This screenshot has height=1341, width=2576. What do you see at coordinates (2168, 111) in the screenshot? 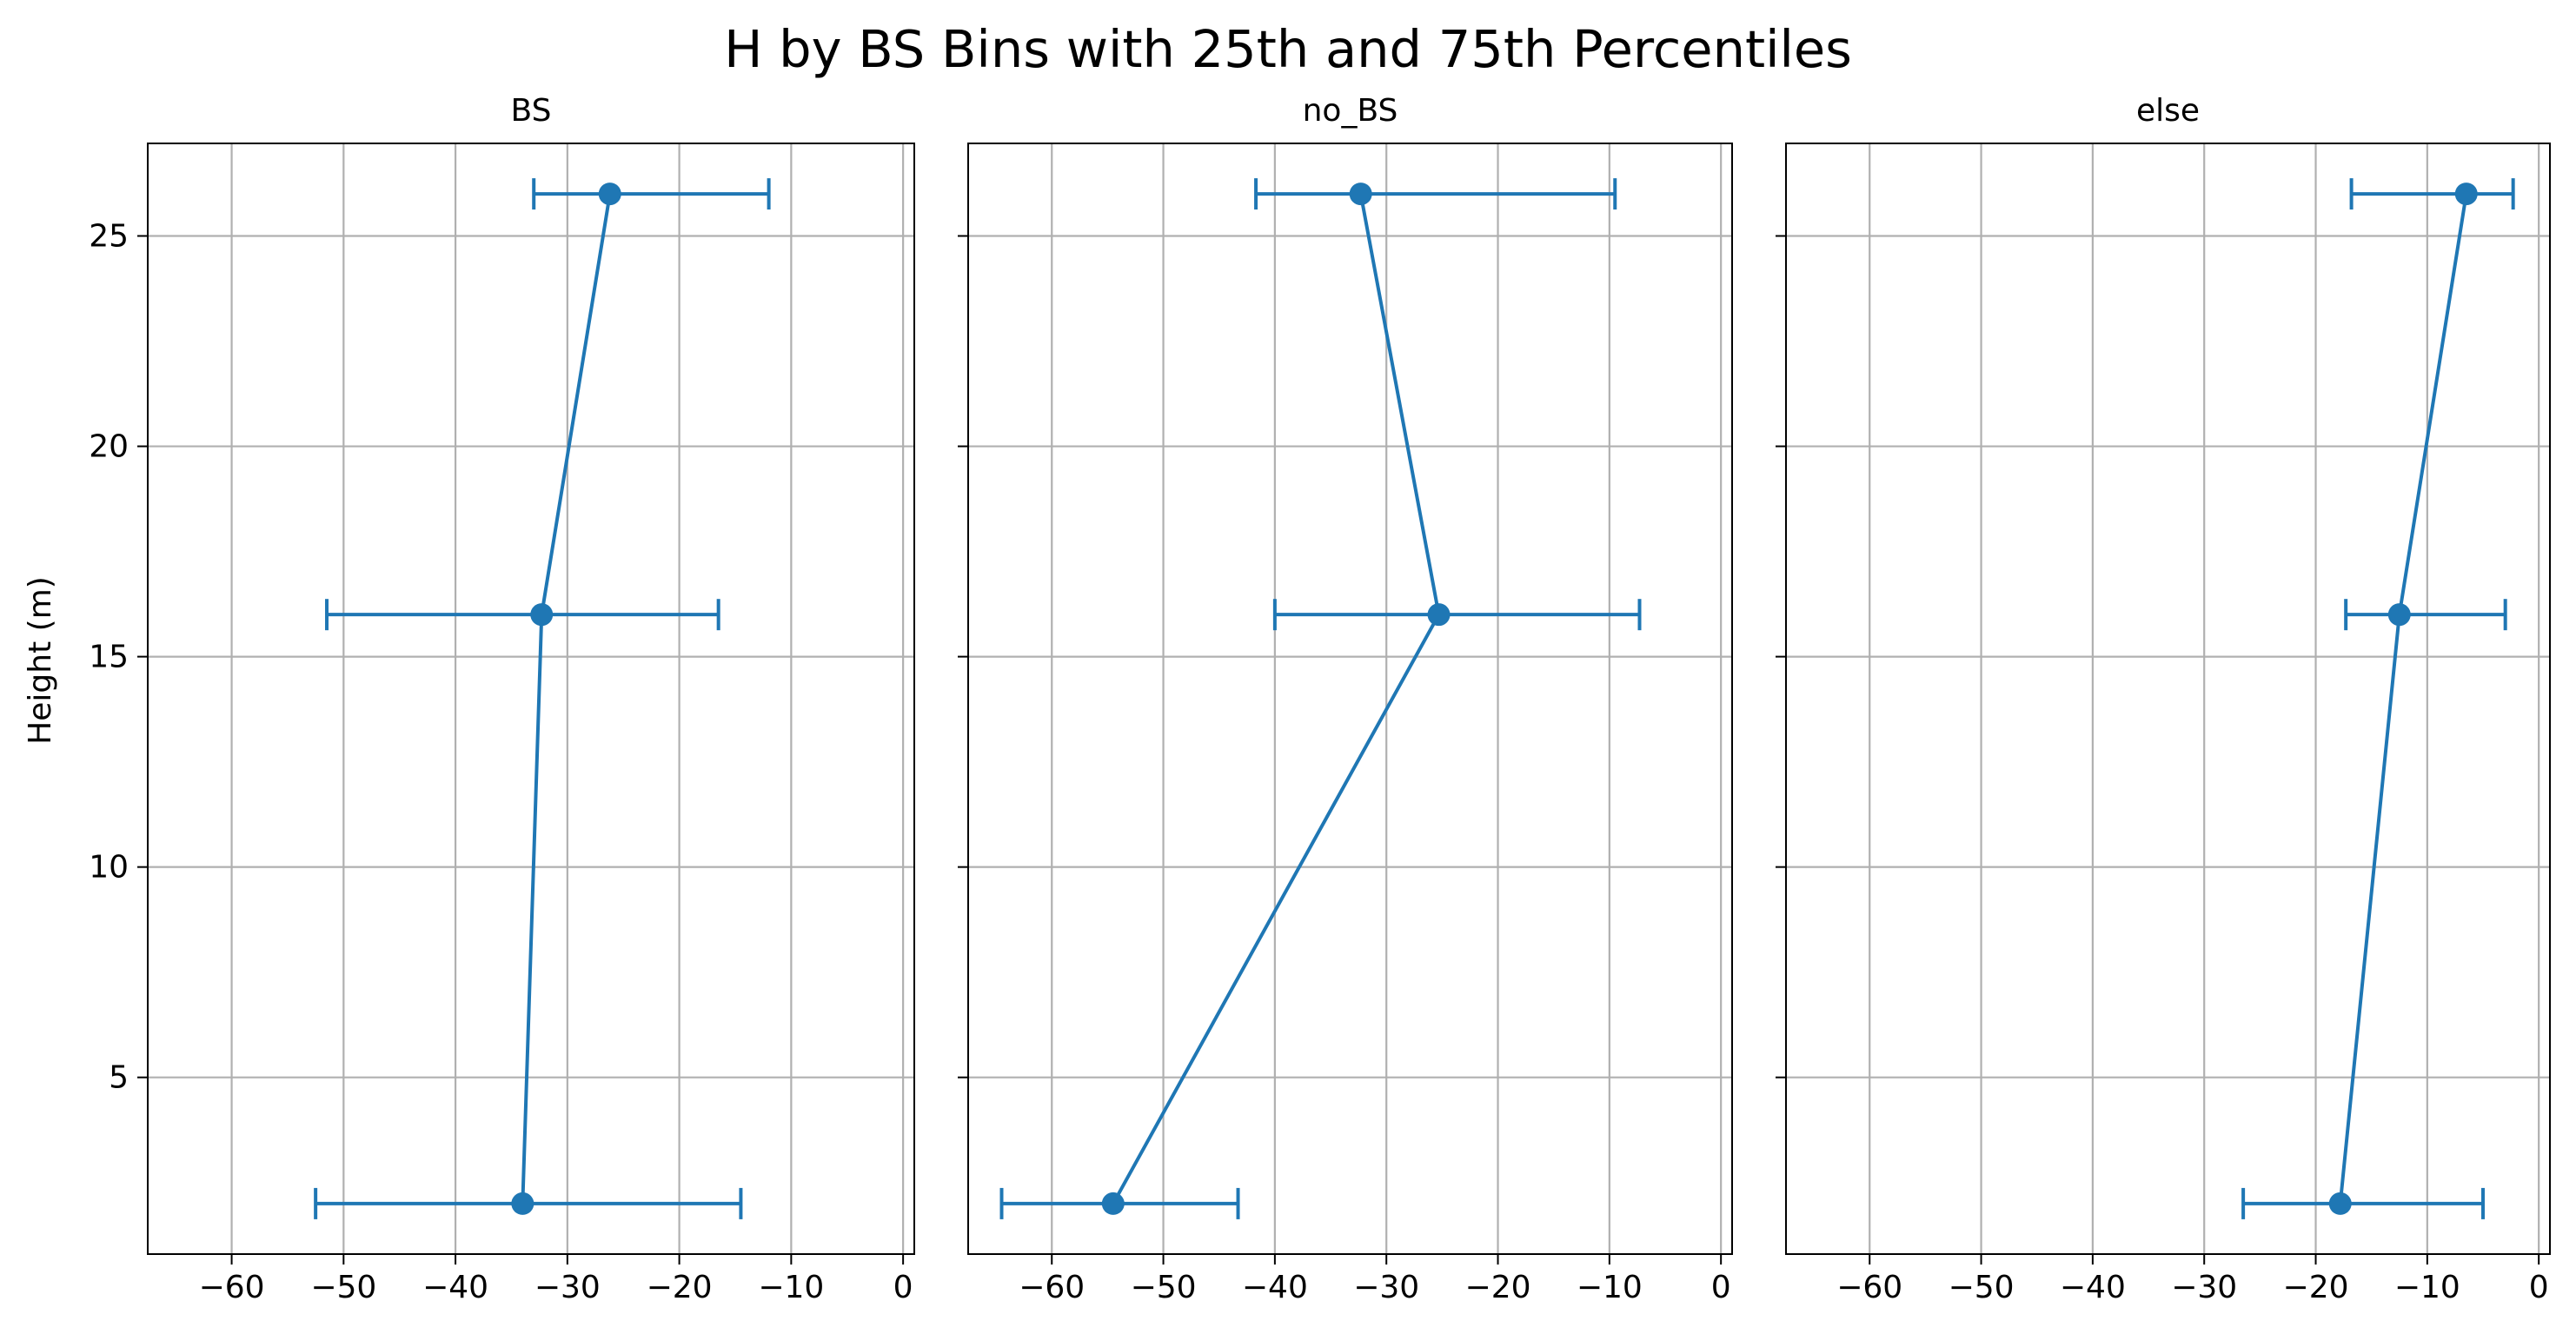
I see `subplot-title: else` at bounding box center [2168, 111].